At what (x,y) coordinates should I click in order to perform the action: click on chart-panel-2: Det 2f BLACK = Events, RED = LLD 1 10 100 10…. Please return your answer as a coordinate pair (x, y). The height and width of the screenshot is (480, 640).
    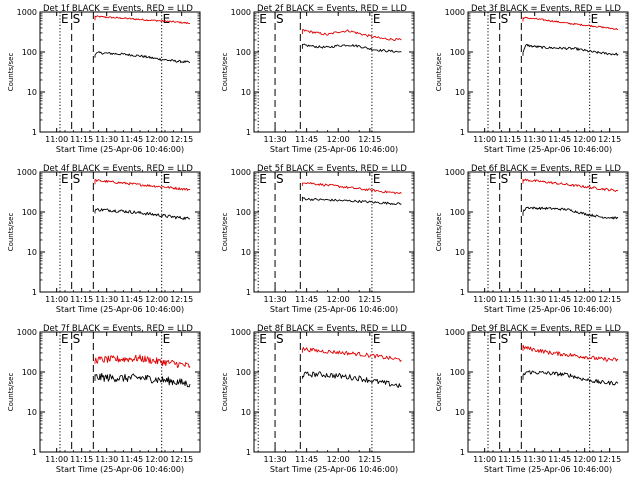
    Looking at the image, I should click on (318, 79).